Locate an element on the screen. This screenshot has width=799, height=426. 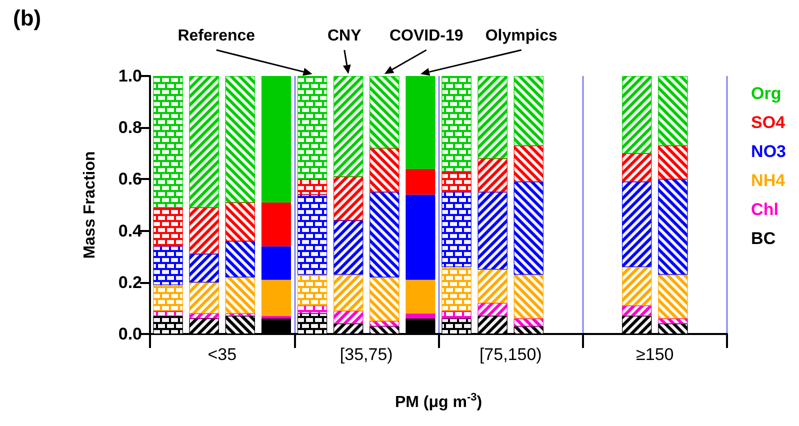
y-tick-label: 0.8 is located at coordinates (130, 128).